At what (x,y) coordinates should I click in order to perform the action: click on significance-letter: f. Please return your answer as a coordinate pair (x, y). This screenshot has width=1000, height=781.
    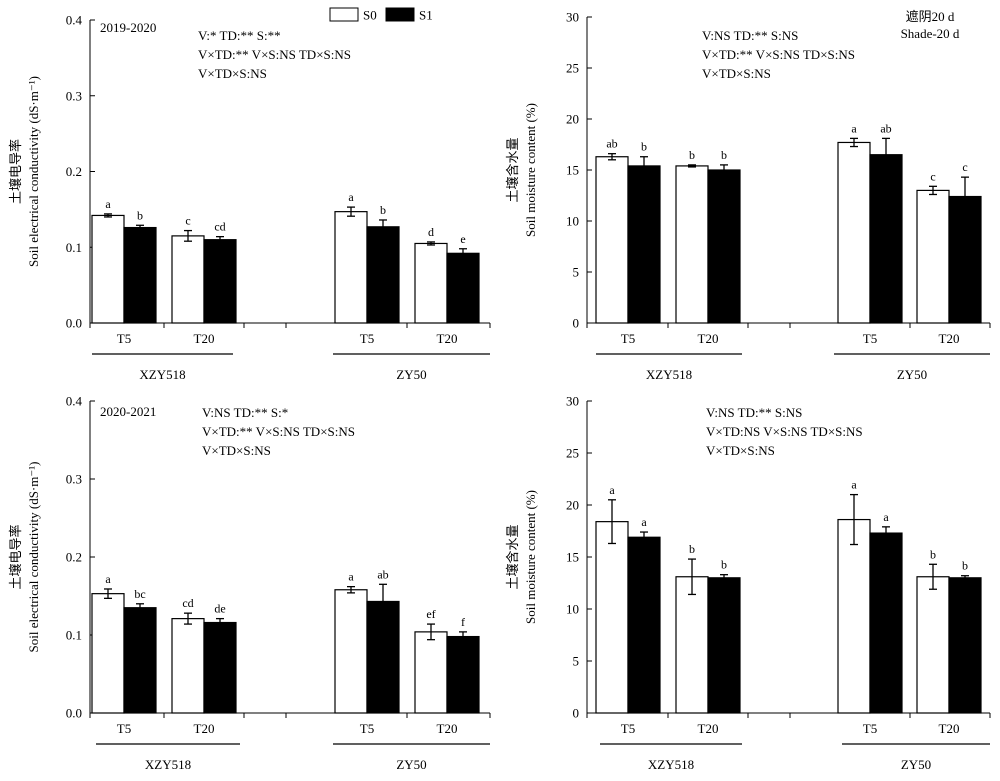
    Looking at the image, I should click on (463, 622).